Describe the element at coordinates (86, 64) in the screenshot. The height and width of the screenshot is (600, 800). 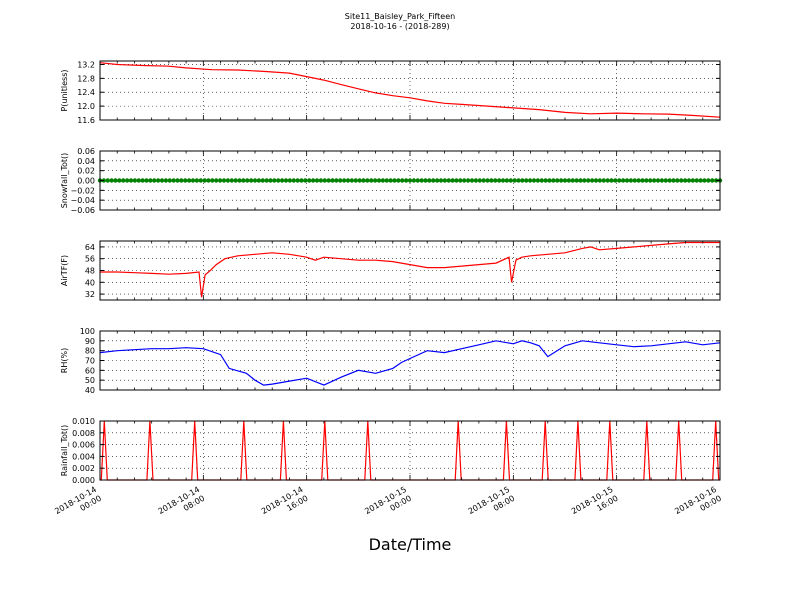
I see `y-tick-label: 13.2` at that location.